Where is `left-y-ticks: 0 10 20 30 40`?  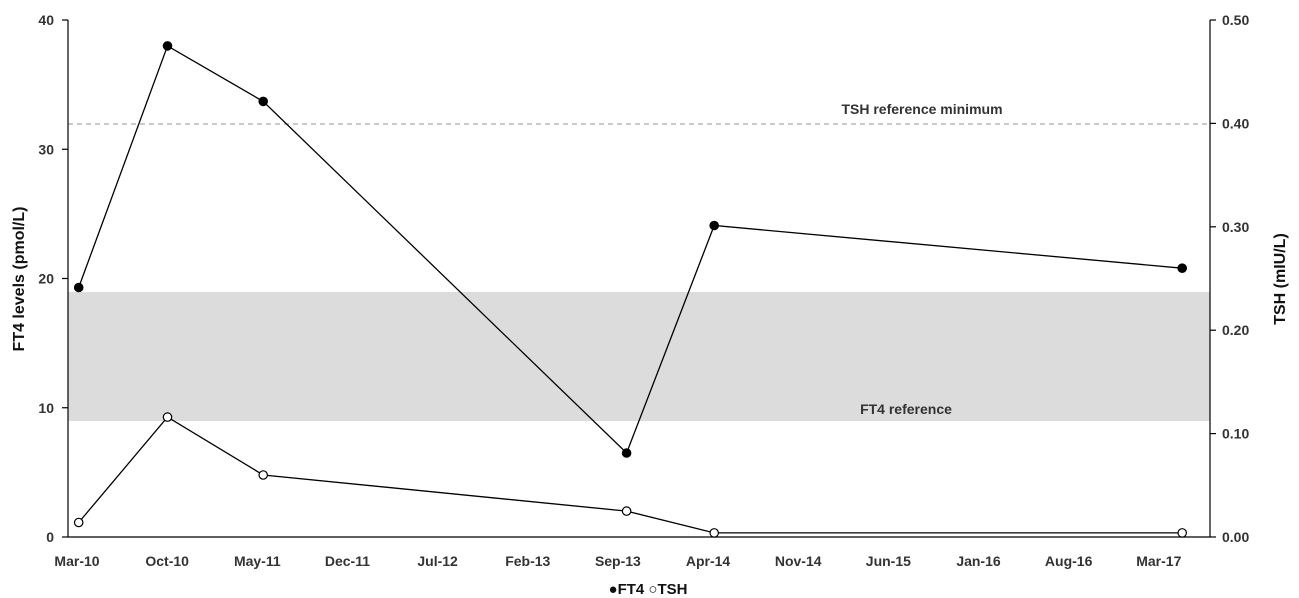 left-y-ticks: 0 10 20 30 40 is located at coordinates (53, 278).